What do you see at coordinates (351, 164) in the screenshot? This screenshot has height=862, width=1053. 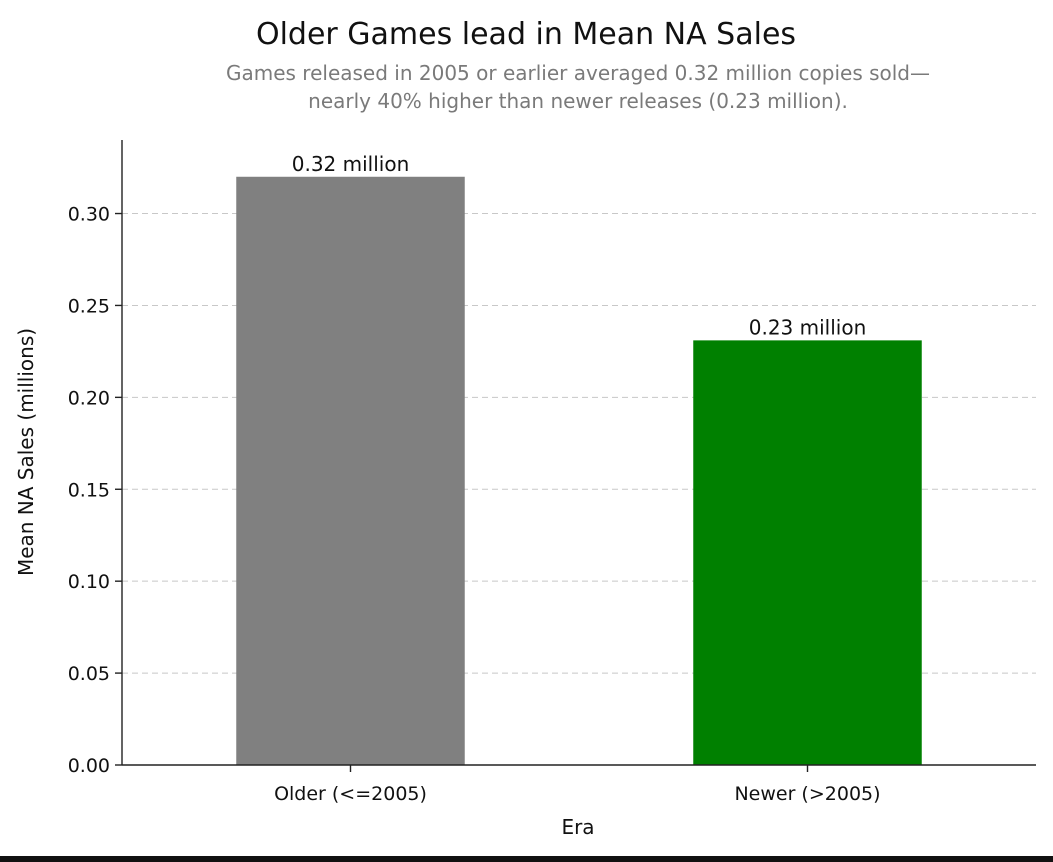 I see `bar-data-label: 0.32 million` at bounding box center [351, 164].